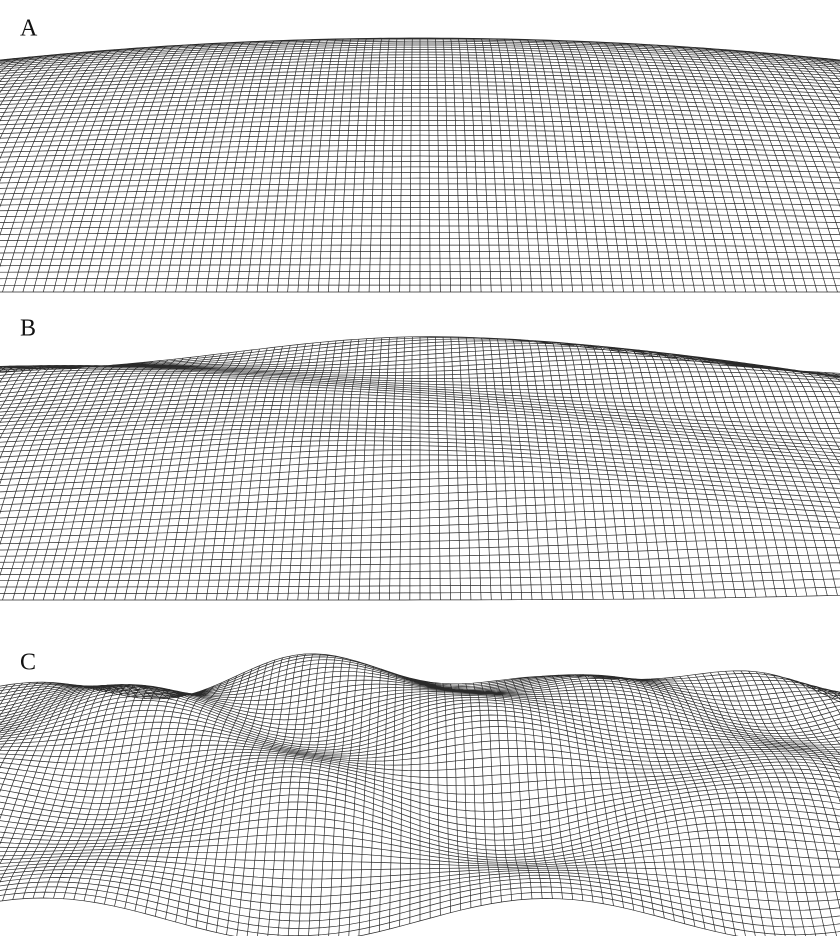  Describe the element at coordinates (28, 663) in the screenshot. I see `panel-label: C` at that location.